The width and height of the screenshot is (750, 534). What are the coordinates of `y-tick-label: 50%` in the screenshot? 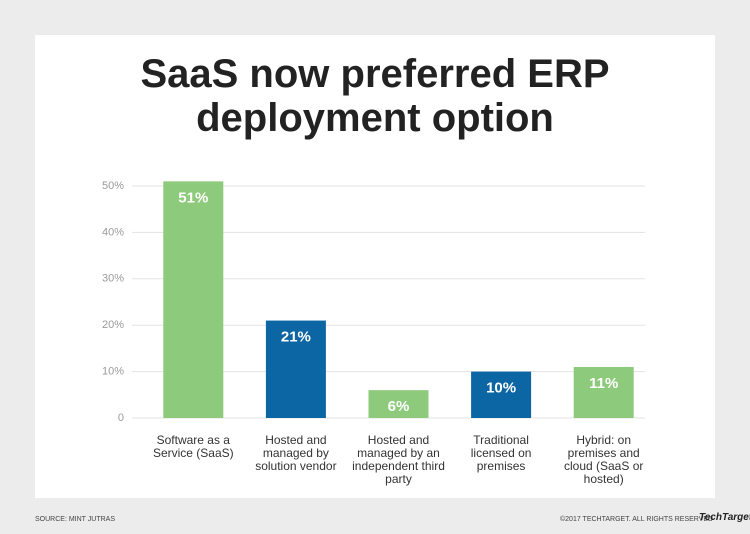 It's located at (113, 186).